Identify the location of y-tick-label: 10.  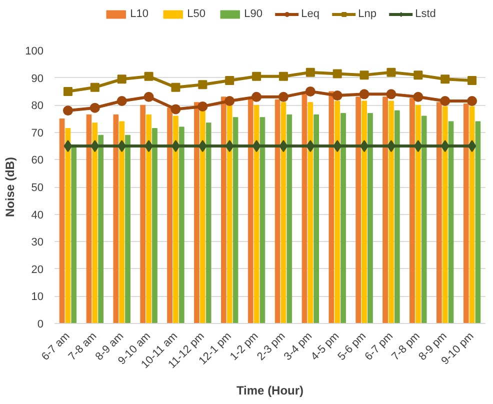
(37, 297).